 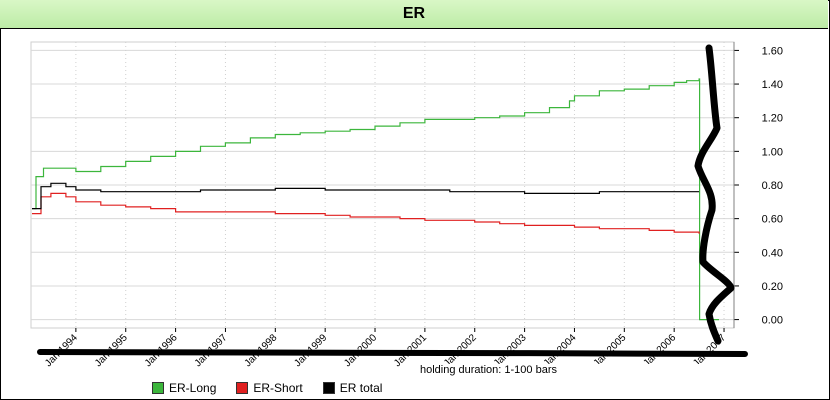 I want to click on legend-item-er-total: ER total, so click(x=352, y=388).